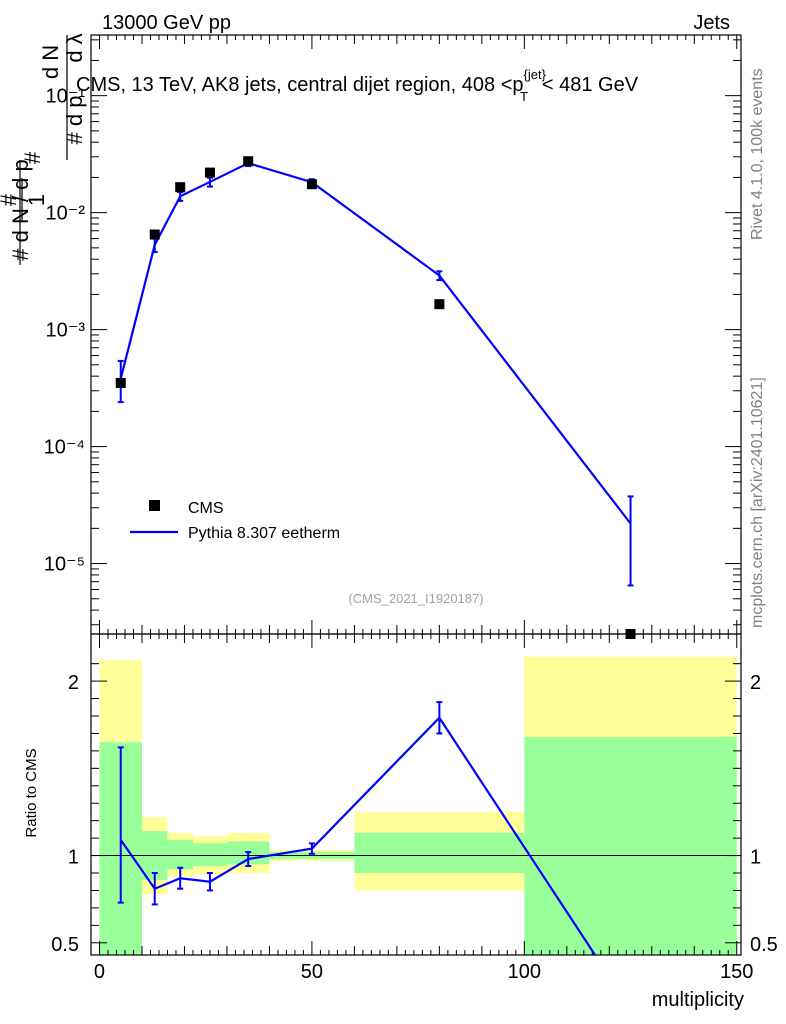 The height and width of the screenshot is (1024, 786). What do you see at coordinates (31, 792) in the screenshot?
I see `ratio-y-axis-label: Ratio to CMS` at bounding box center [31, 792].